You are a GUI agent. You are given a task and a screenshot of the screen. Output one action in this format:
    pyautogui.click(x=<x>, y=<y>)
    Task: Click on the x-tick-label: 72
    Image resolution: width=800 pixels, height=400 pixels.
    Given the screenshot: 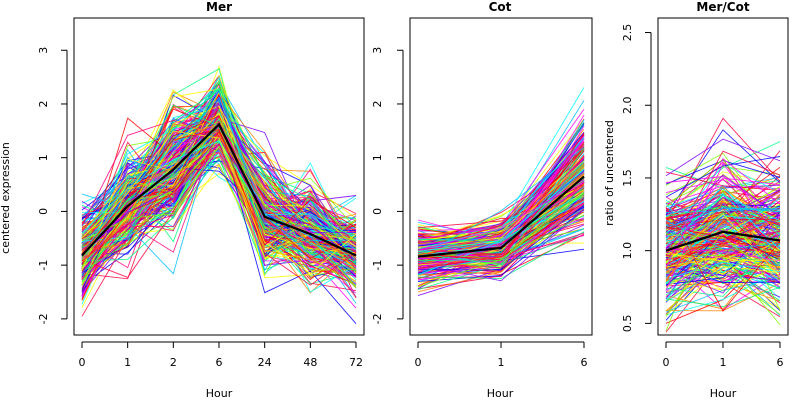 What is the action you would take?
    pyautogui.click(x=356, y=362)
    